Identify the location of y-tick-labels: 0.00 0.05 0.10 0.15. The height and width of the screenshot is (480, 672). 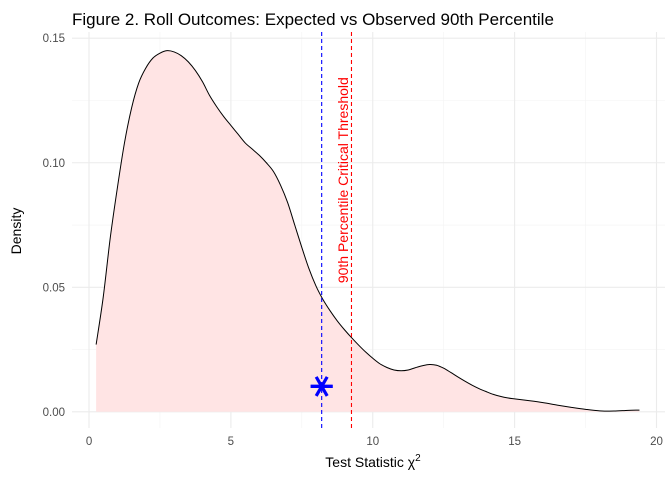
(54, 226).